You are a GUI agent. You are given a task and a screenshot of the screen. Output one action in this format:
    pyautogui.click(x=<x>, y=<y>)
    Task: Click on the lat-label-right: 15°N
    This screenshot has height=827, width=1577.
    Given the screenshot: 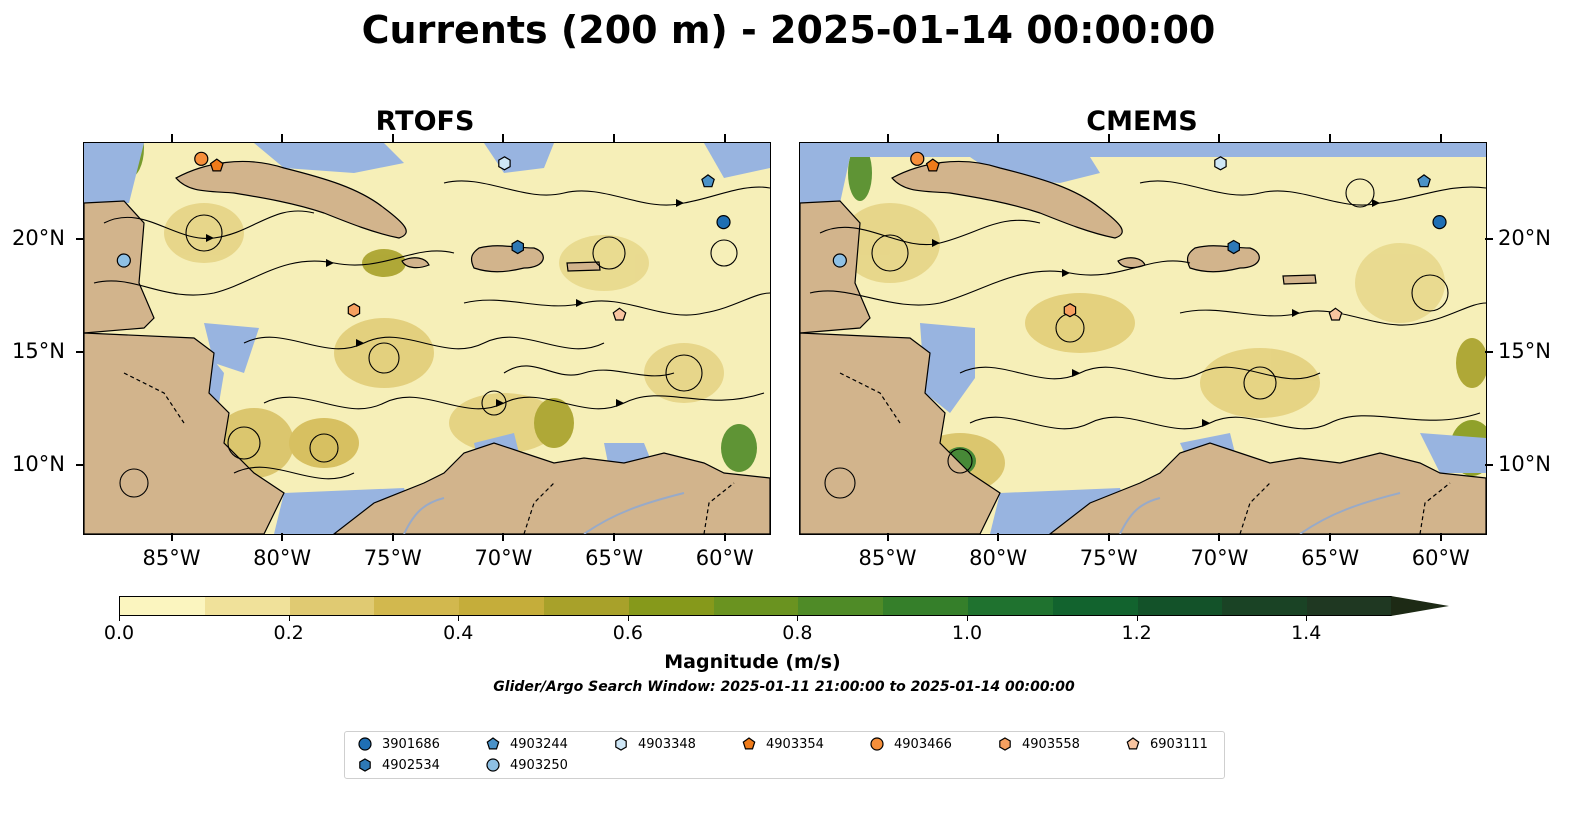 What is the action you would take?
    pyautogui.click(x=1524, y=351)
    